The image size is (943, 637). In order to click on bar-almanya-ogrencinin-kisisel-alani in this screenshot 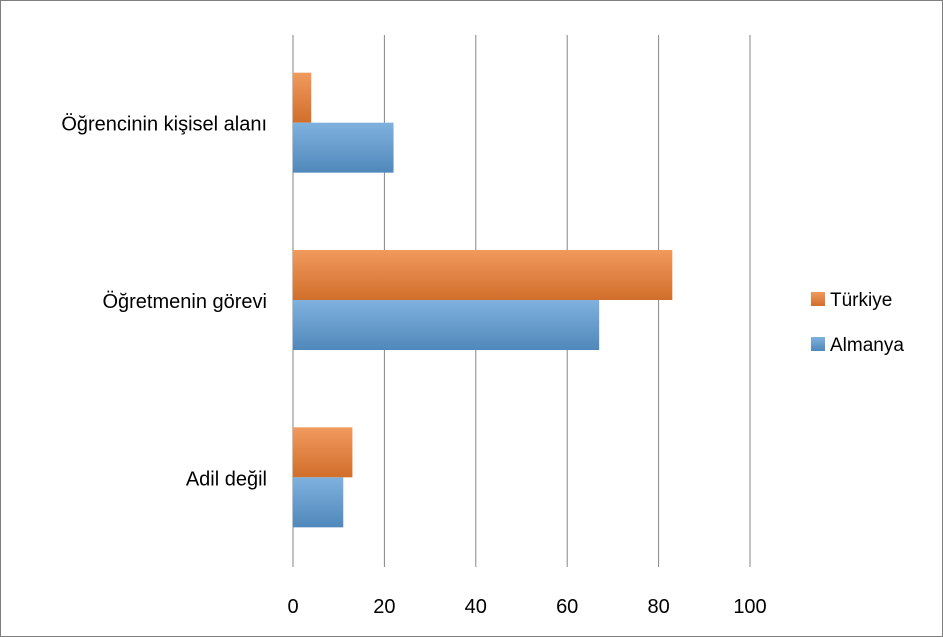, I will do `click(343, 147)`.